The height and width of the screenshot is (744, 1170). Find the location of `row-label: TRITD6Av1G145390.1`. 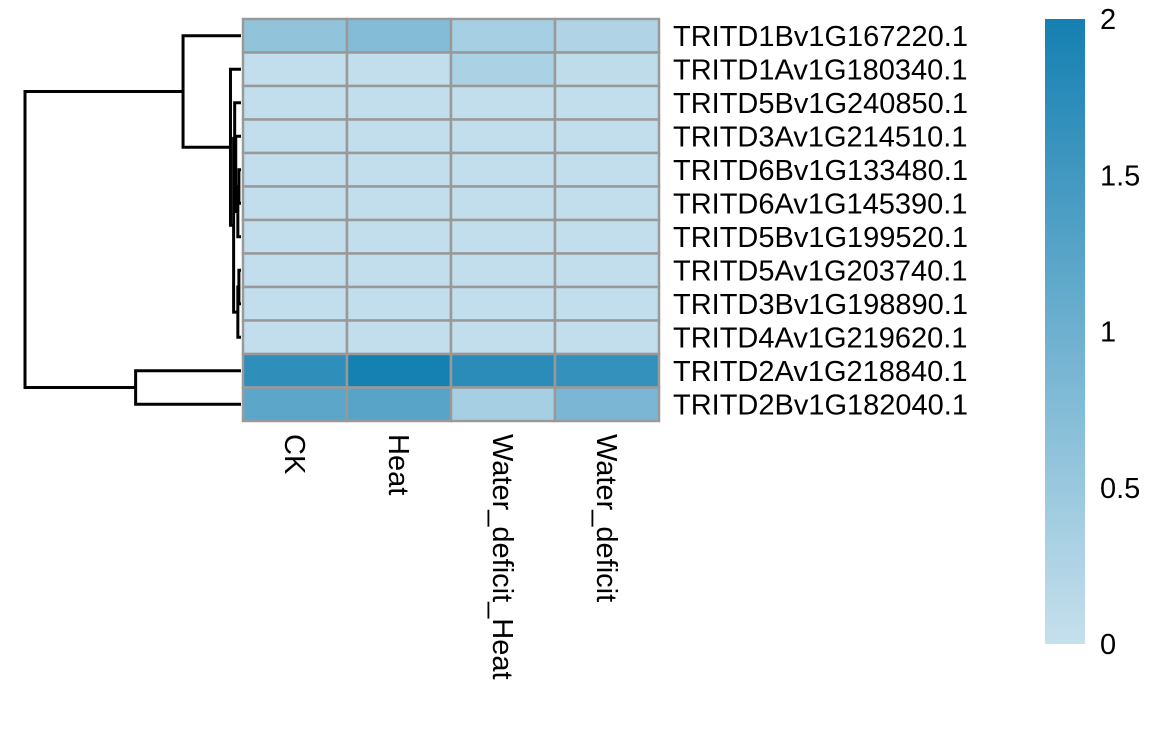

row-label: TRITD6Av1G145390.1 is located at coordinates (820, 204).